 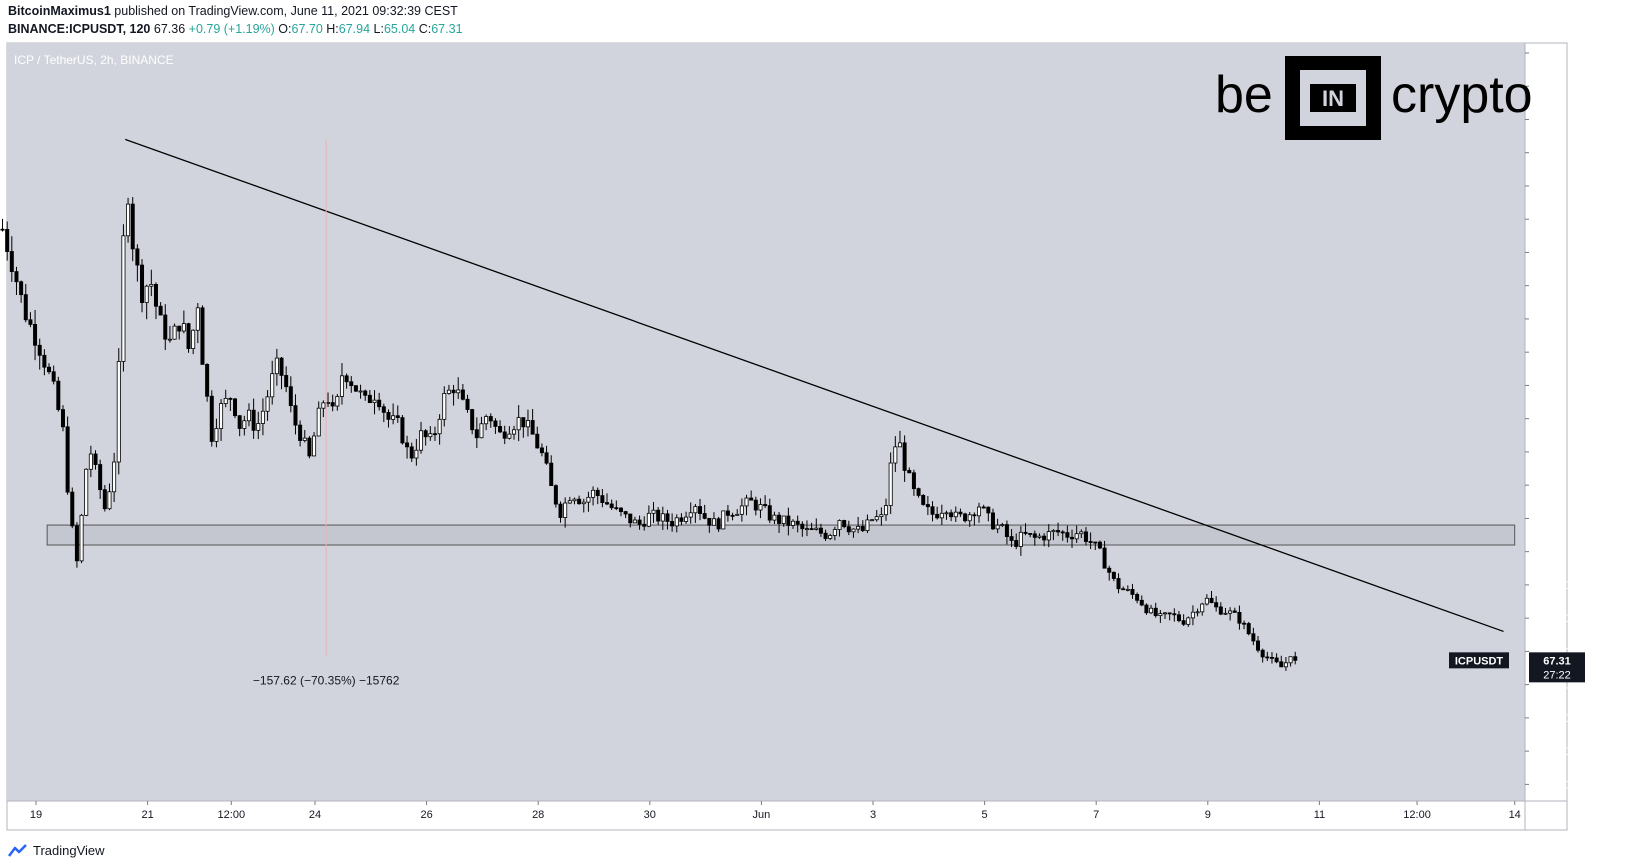 I want to click on y-tick-label: 140.00, so click(x=1563, y=420).